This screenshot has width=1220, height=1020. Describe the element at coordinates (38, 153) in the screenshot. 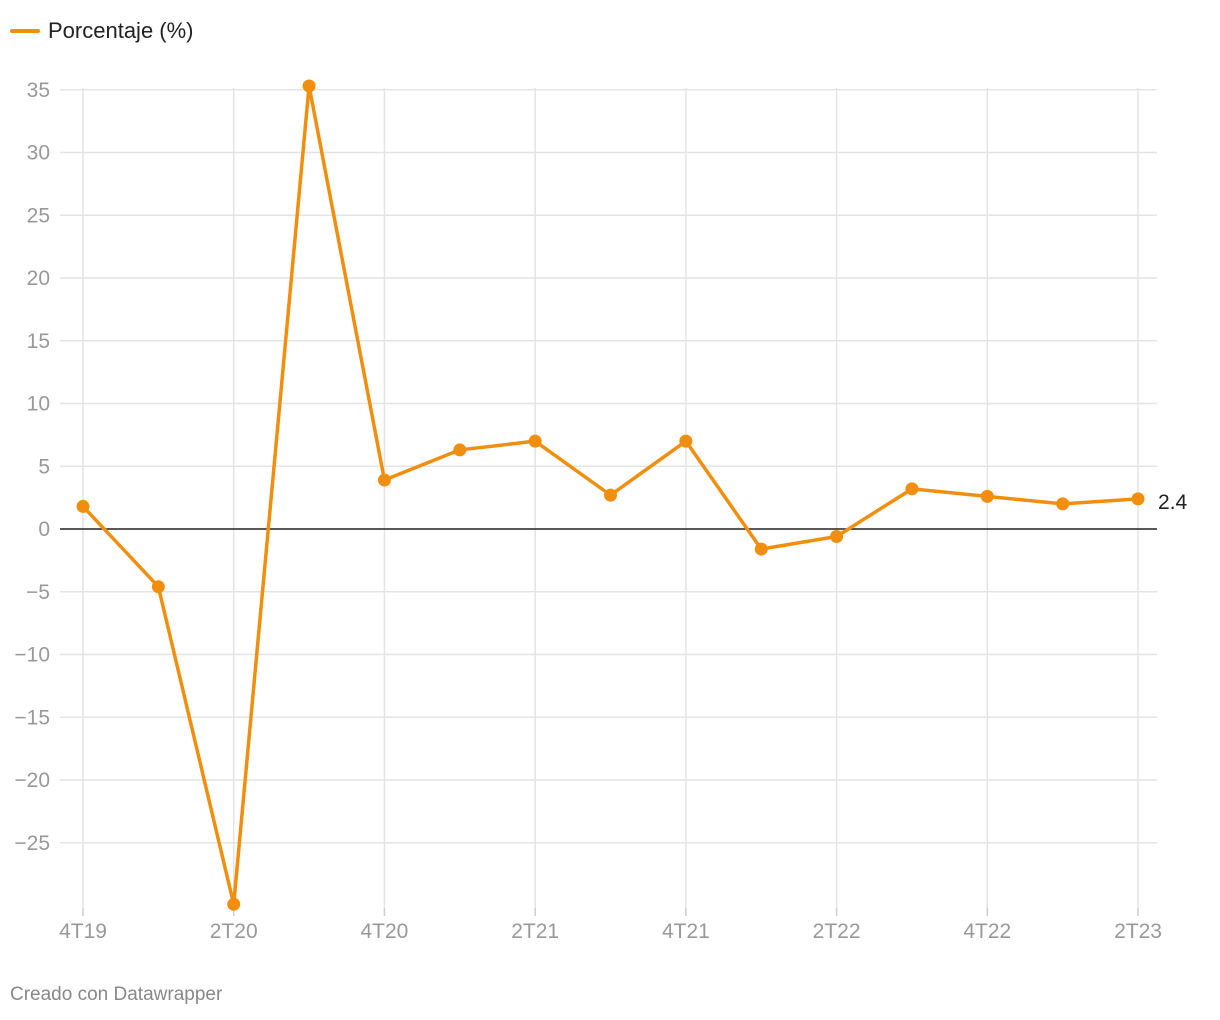

I see `y-tick-label: 30` at that location.